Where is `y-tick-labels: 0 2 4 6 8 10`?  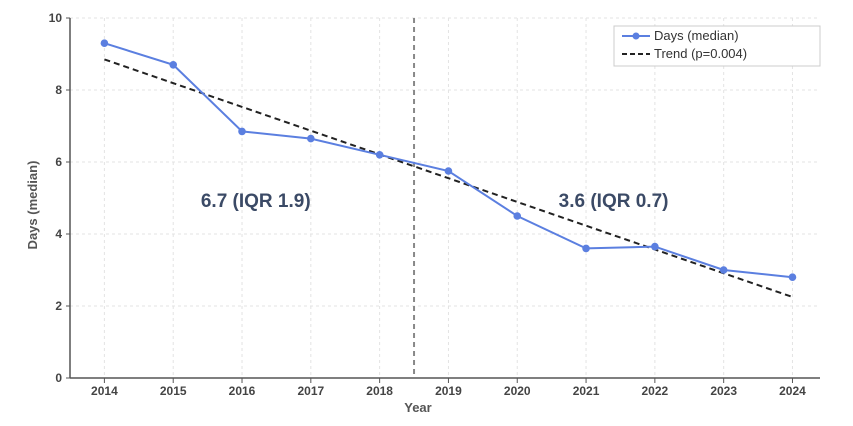 y-tick-labels: 0 2 4 6 8 10 is located at coordinates (56, 198).